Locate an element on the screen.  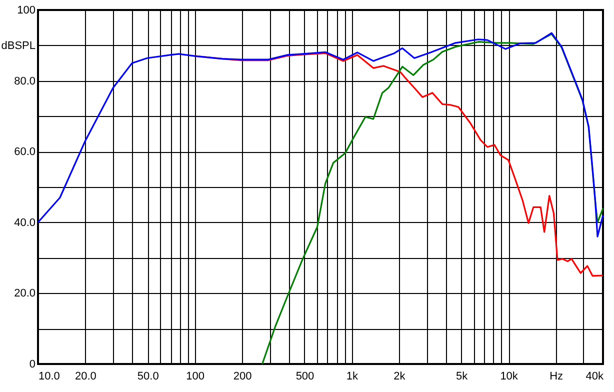
x-tick-label: 40k is located at coordinates (595, 376).